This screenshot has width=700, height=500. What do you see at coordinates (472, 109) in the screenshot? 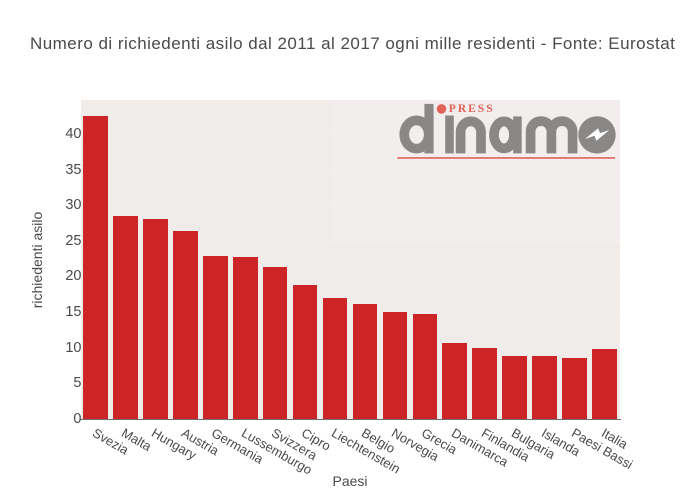
I see `svg-text: PRESS` at bounding box center [472, 109].